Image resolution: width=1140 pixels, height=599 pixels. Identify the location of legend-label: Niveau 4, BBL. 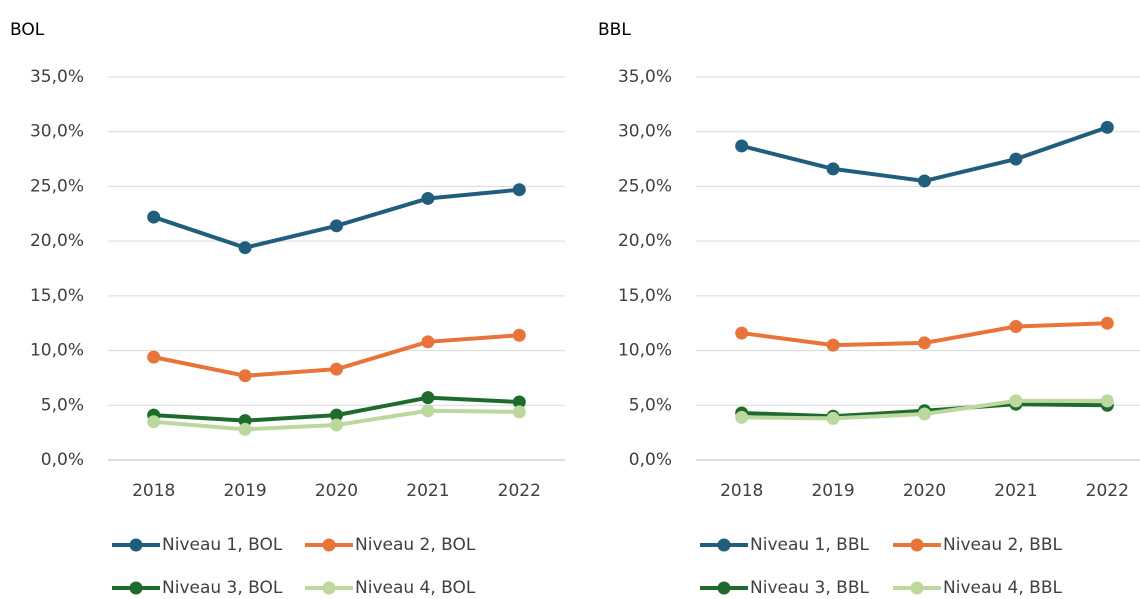
(1003, 588).